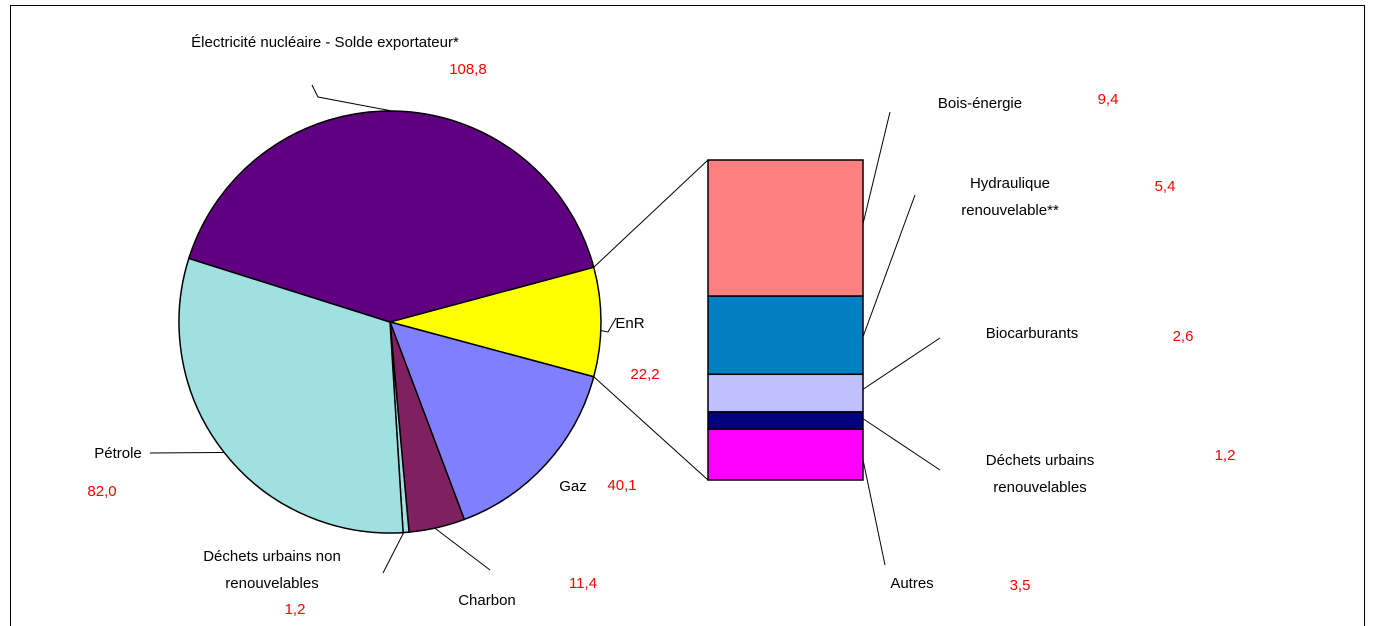  Describe the element at coordinates (1165, 186) in the screenshot. I see `value-label: 5,4` at that location.